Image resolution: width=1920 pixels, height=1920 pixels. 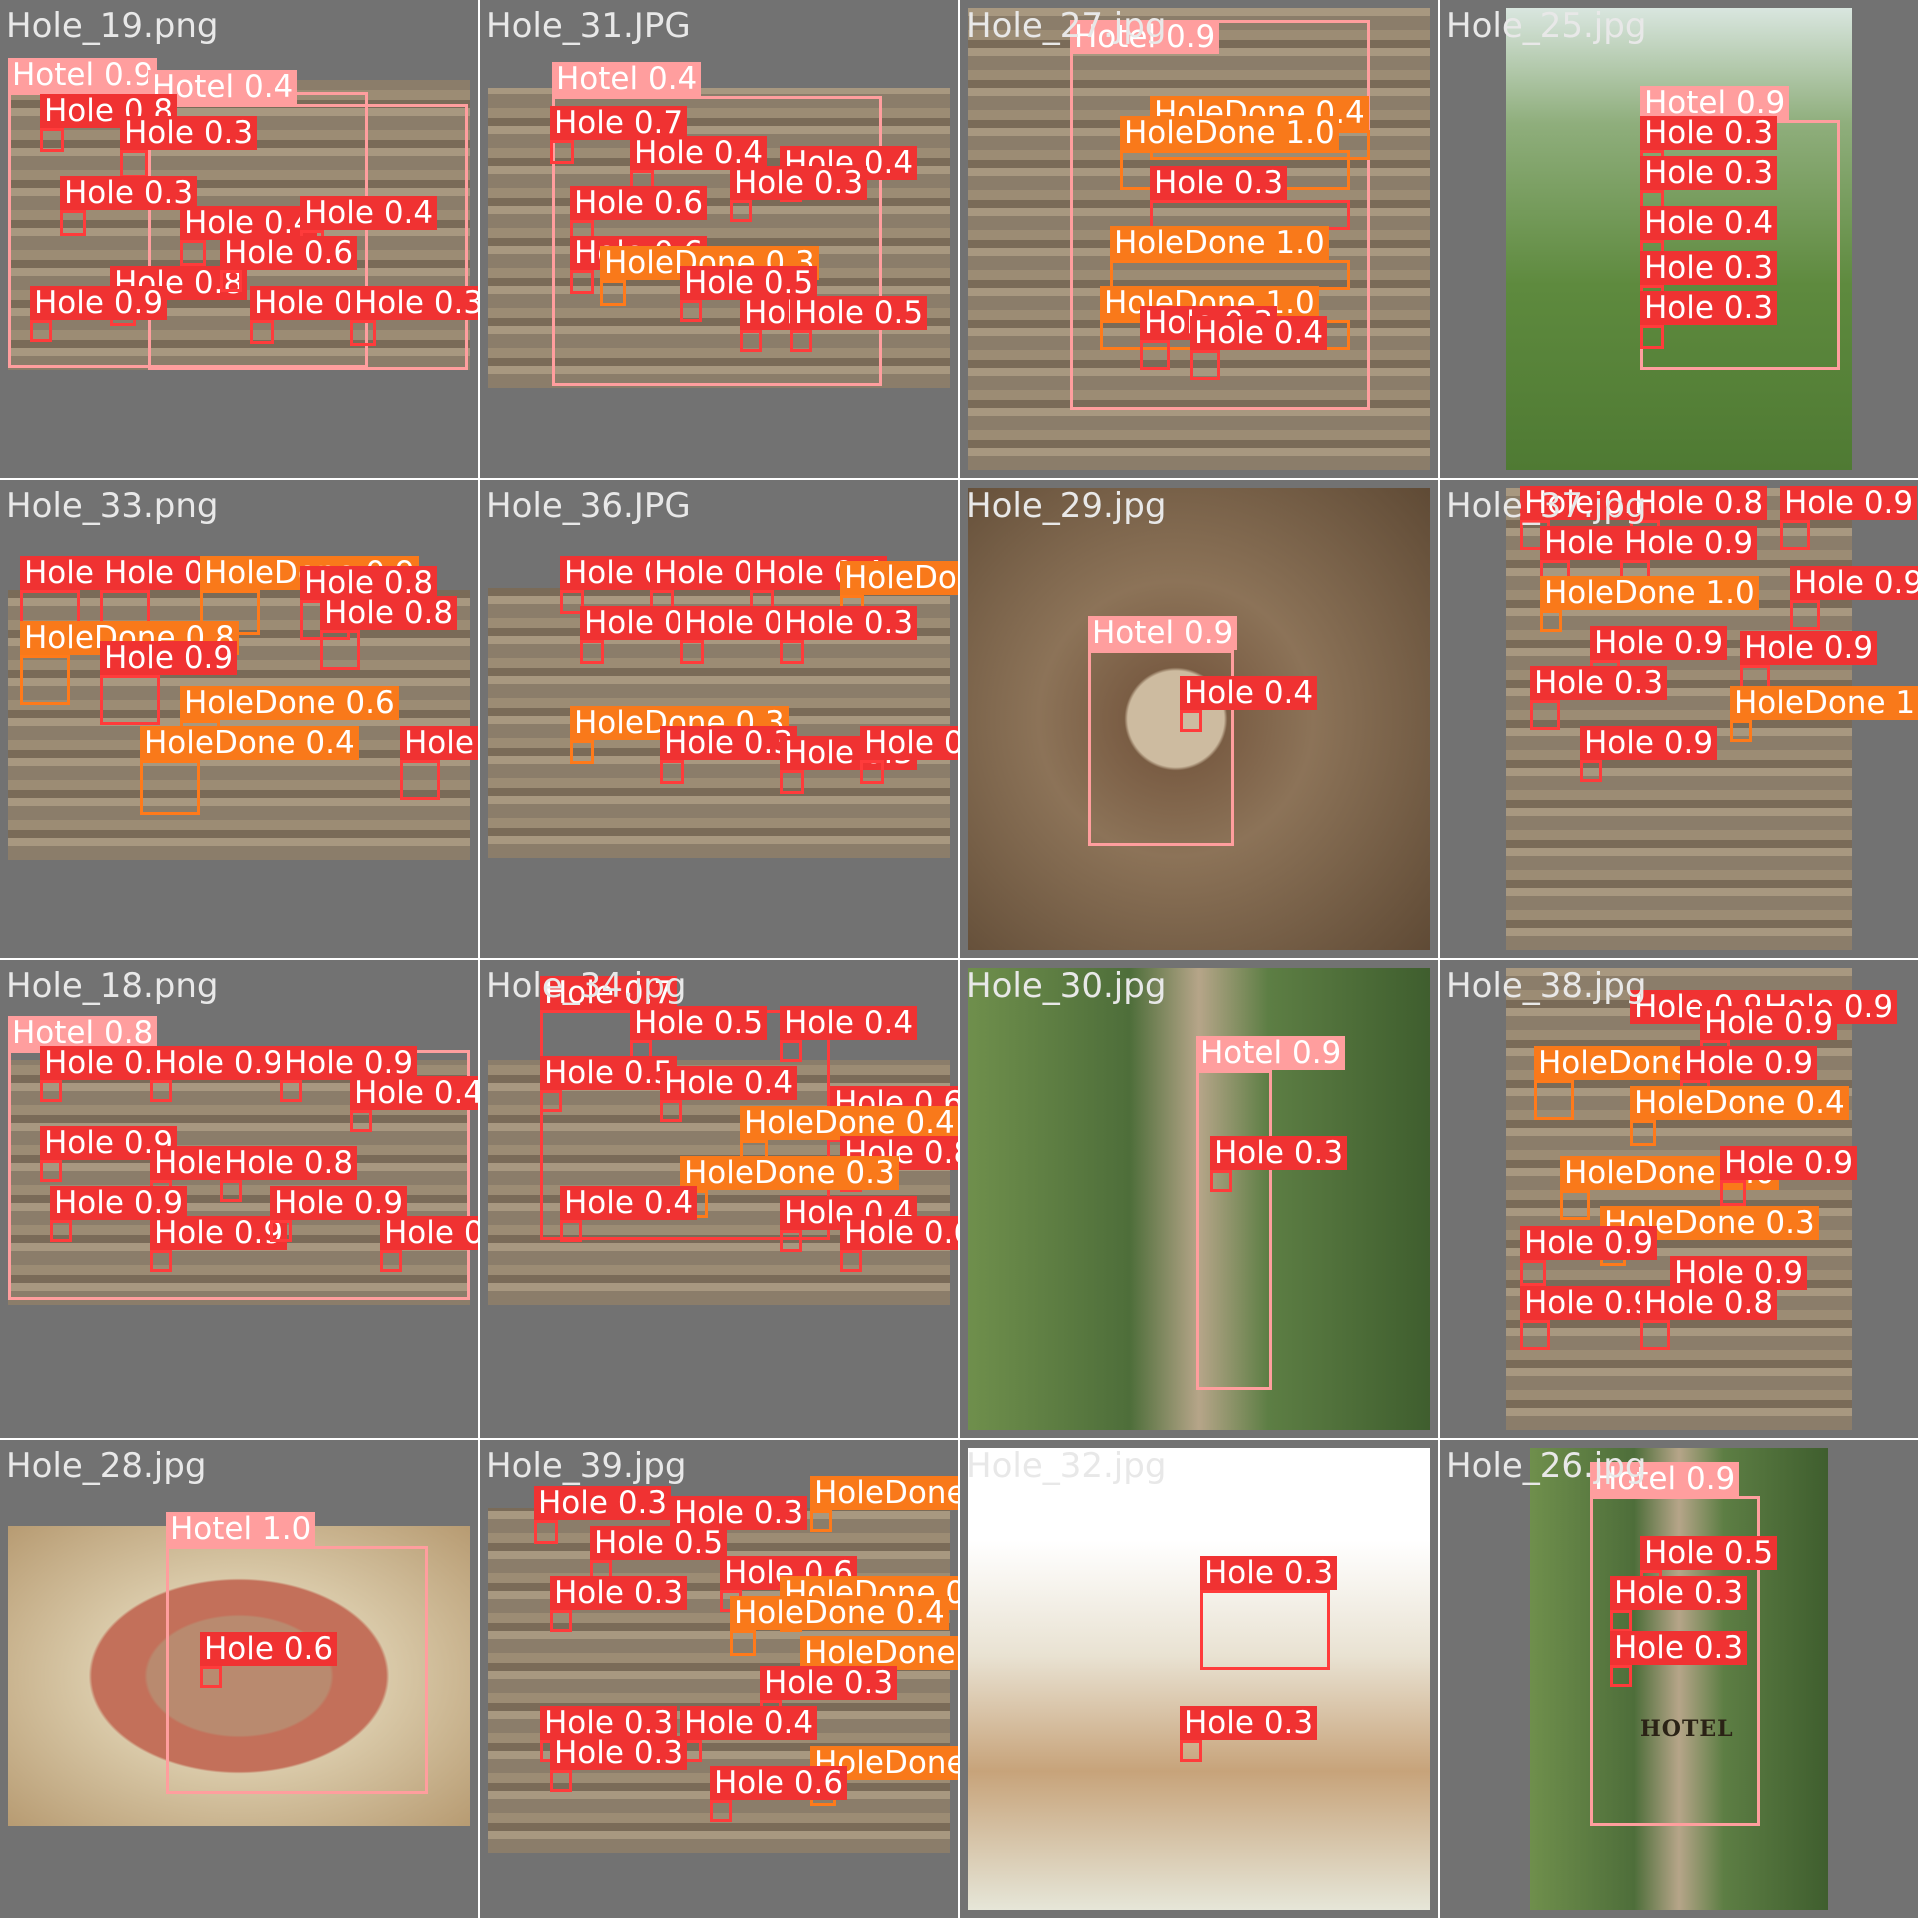 I want to click on tile-filename: Hole_38.jpg, so click(x=1546, y=986).